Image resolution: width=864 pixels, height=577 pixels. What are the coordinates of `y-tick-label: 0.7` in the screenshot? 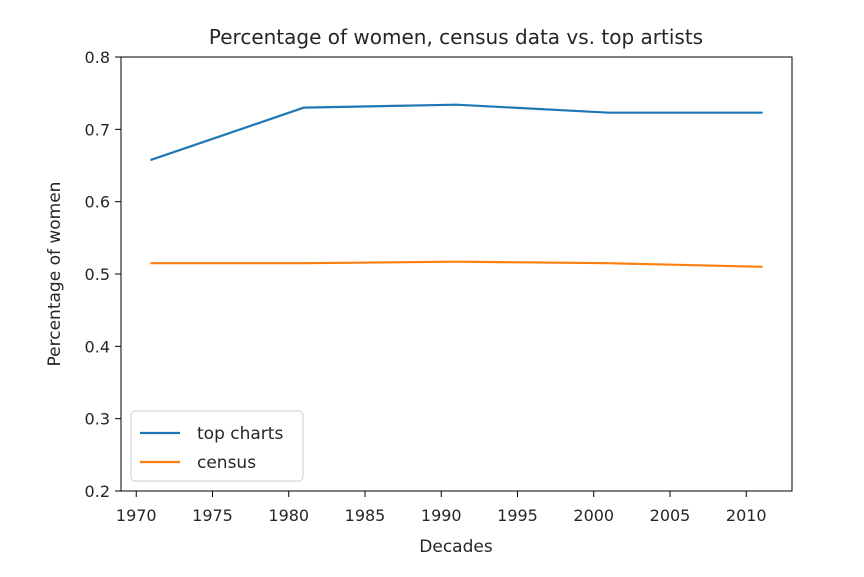 It's located at (97, 129).